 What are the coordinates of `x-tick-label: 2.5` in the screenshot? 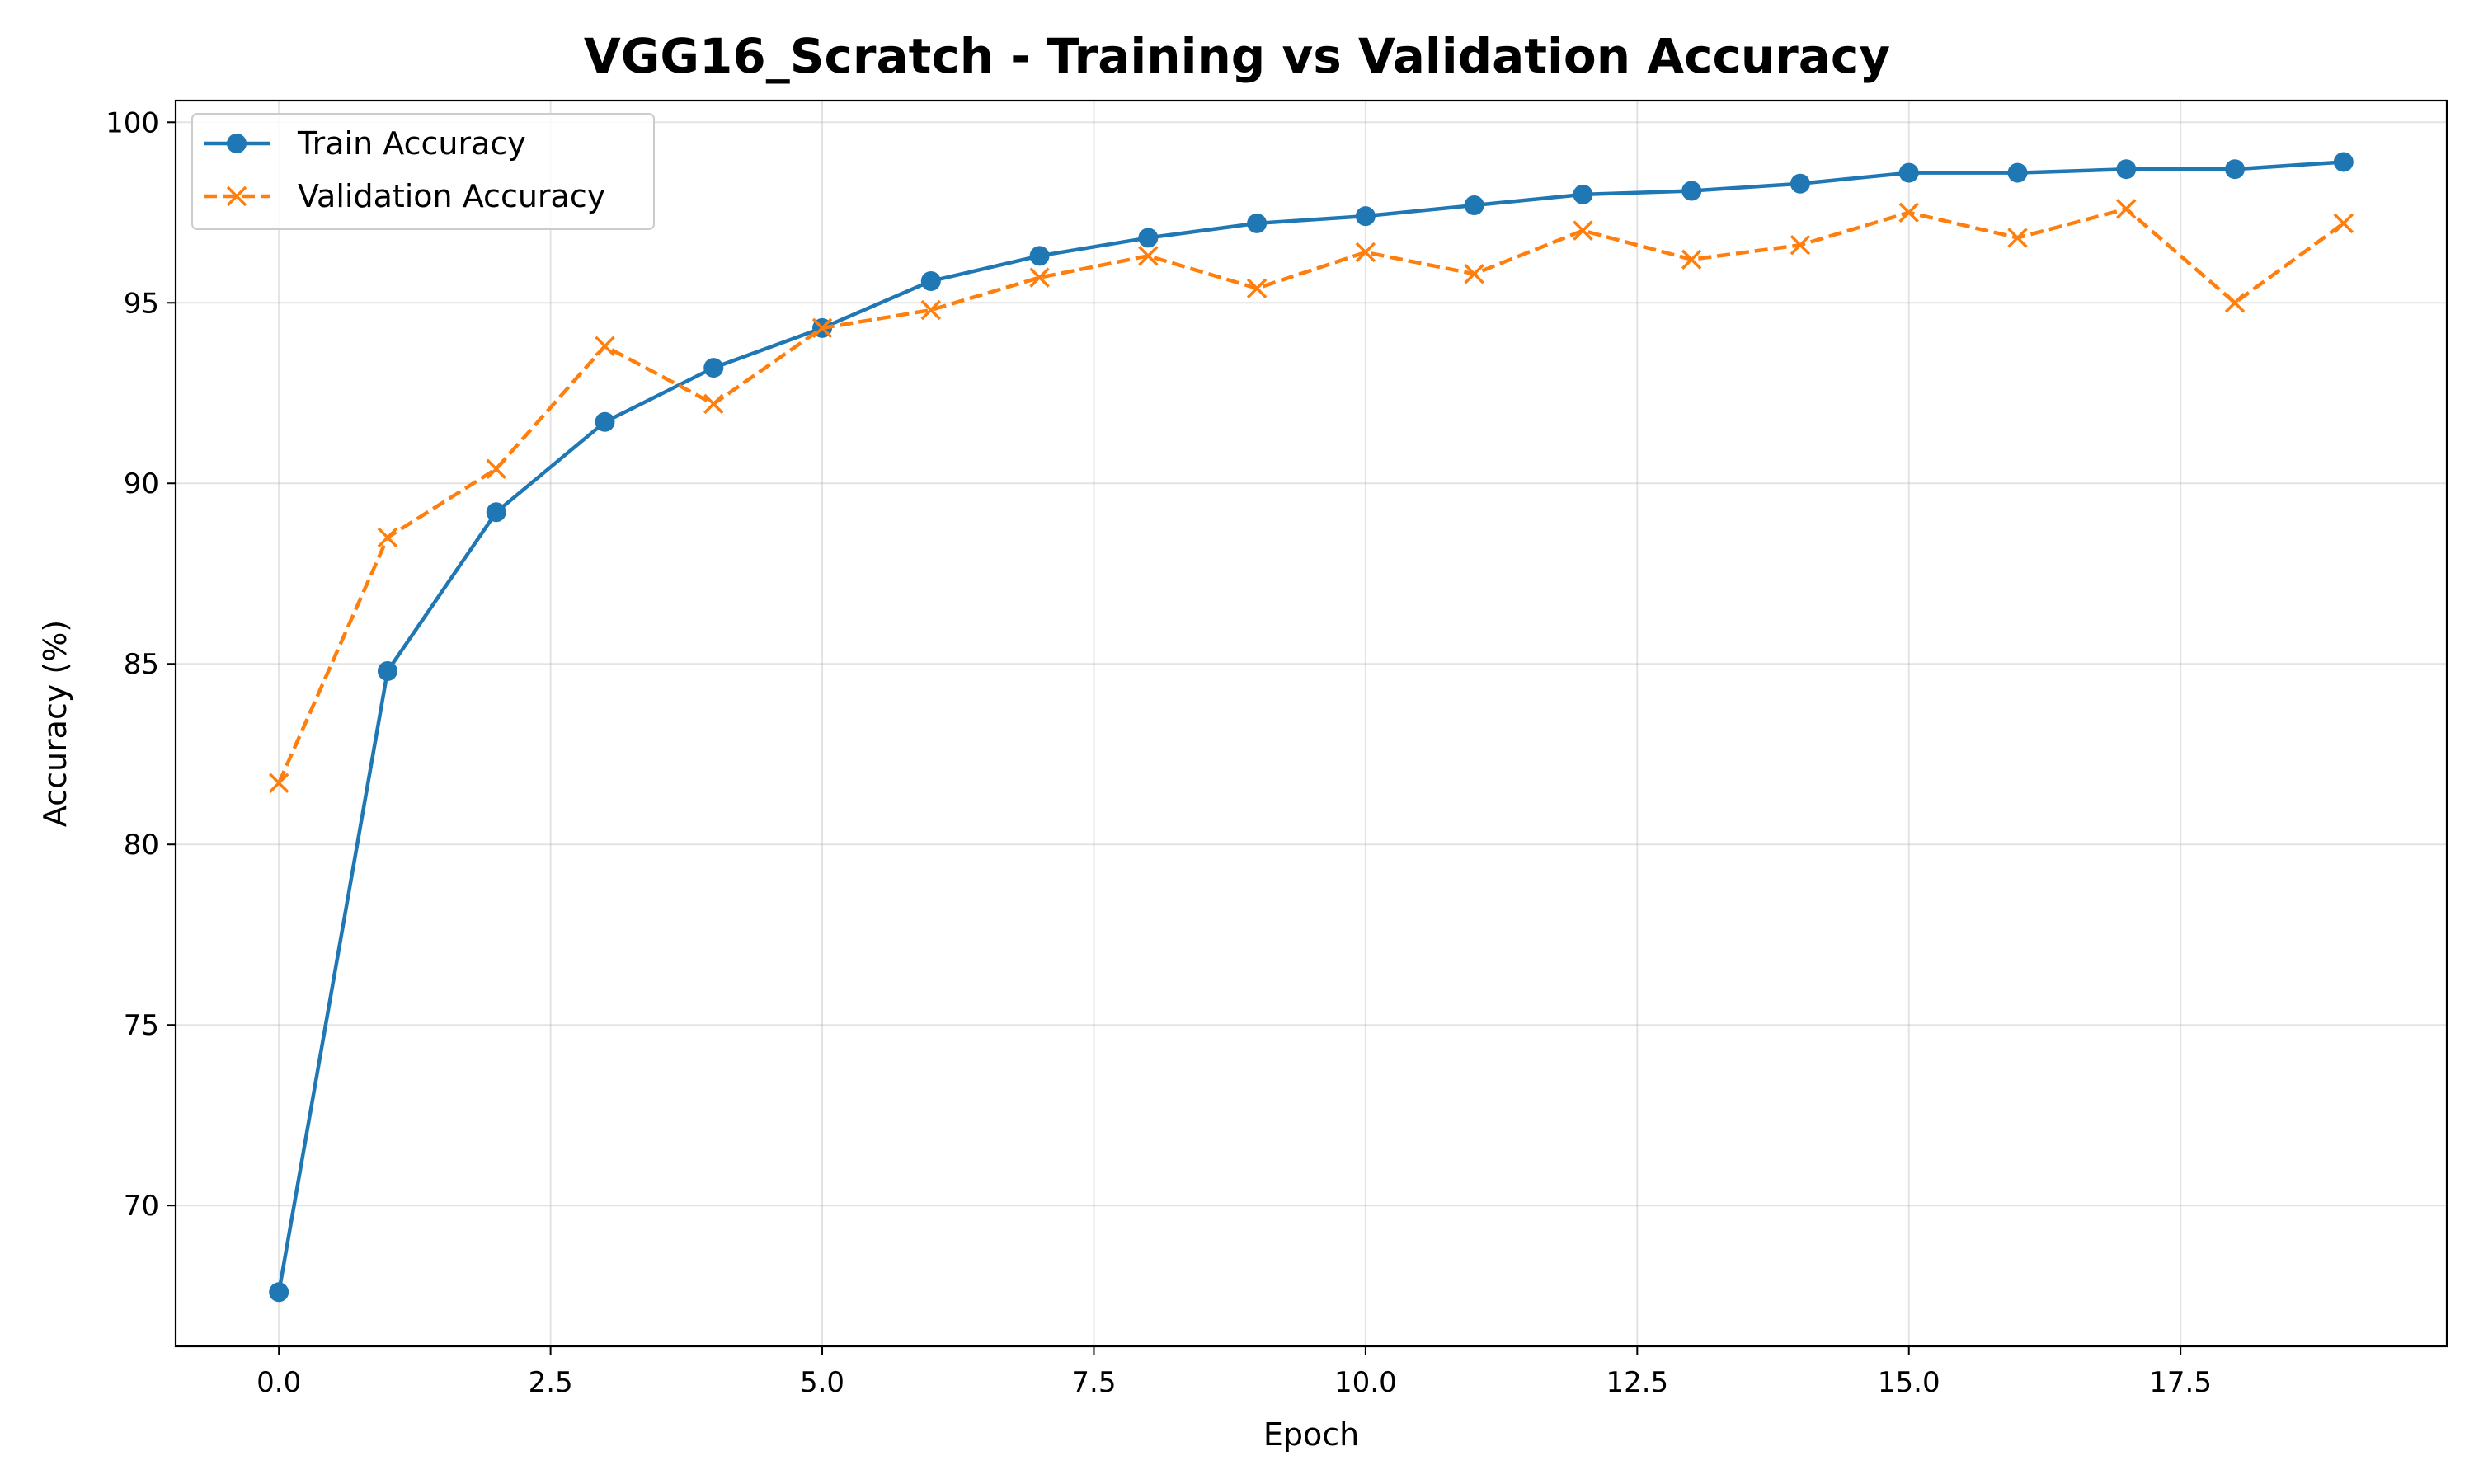 It's located at (551, 1382).